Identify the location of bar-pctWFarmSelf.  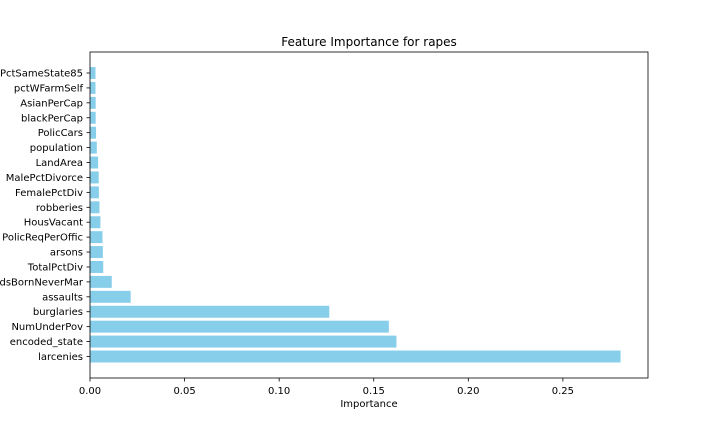
(93, 87).